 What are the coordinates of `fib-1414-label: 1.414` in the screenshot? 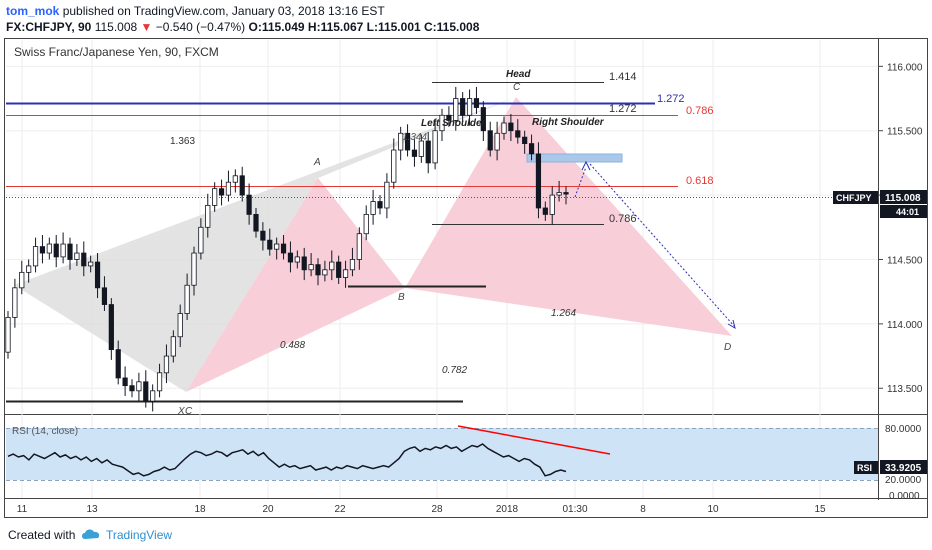 It's located at (623, 77).